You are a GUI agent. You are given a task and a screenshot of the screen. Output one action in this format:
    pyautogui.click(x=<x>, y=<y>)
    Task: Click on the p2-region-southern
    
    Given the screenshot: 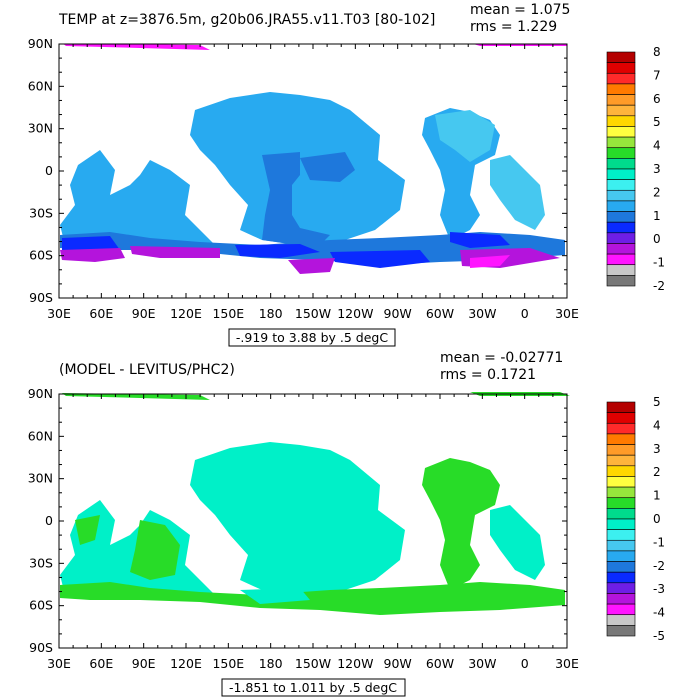 What is the action you would take?
    pyautogui.click(x=312, y=598)
    